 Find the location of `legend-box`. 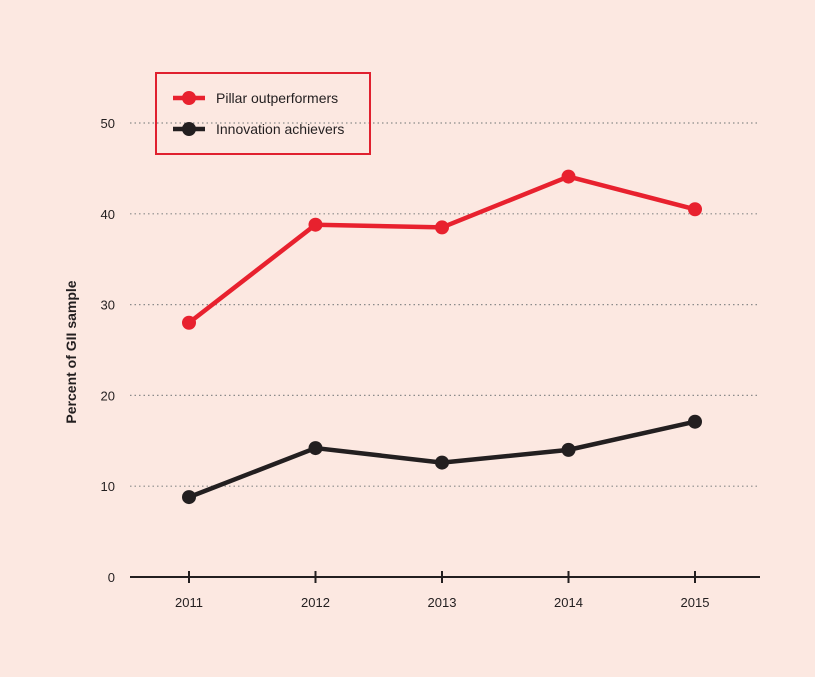

legend-box is located at coordinates (263, 113).